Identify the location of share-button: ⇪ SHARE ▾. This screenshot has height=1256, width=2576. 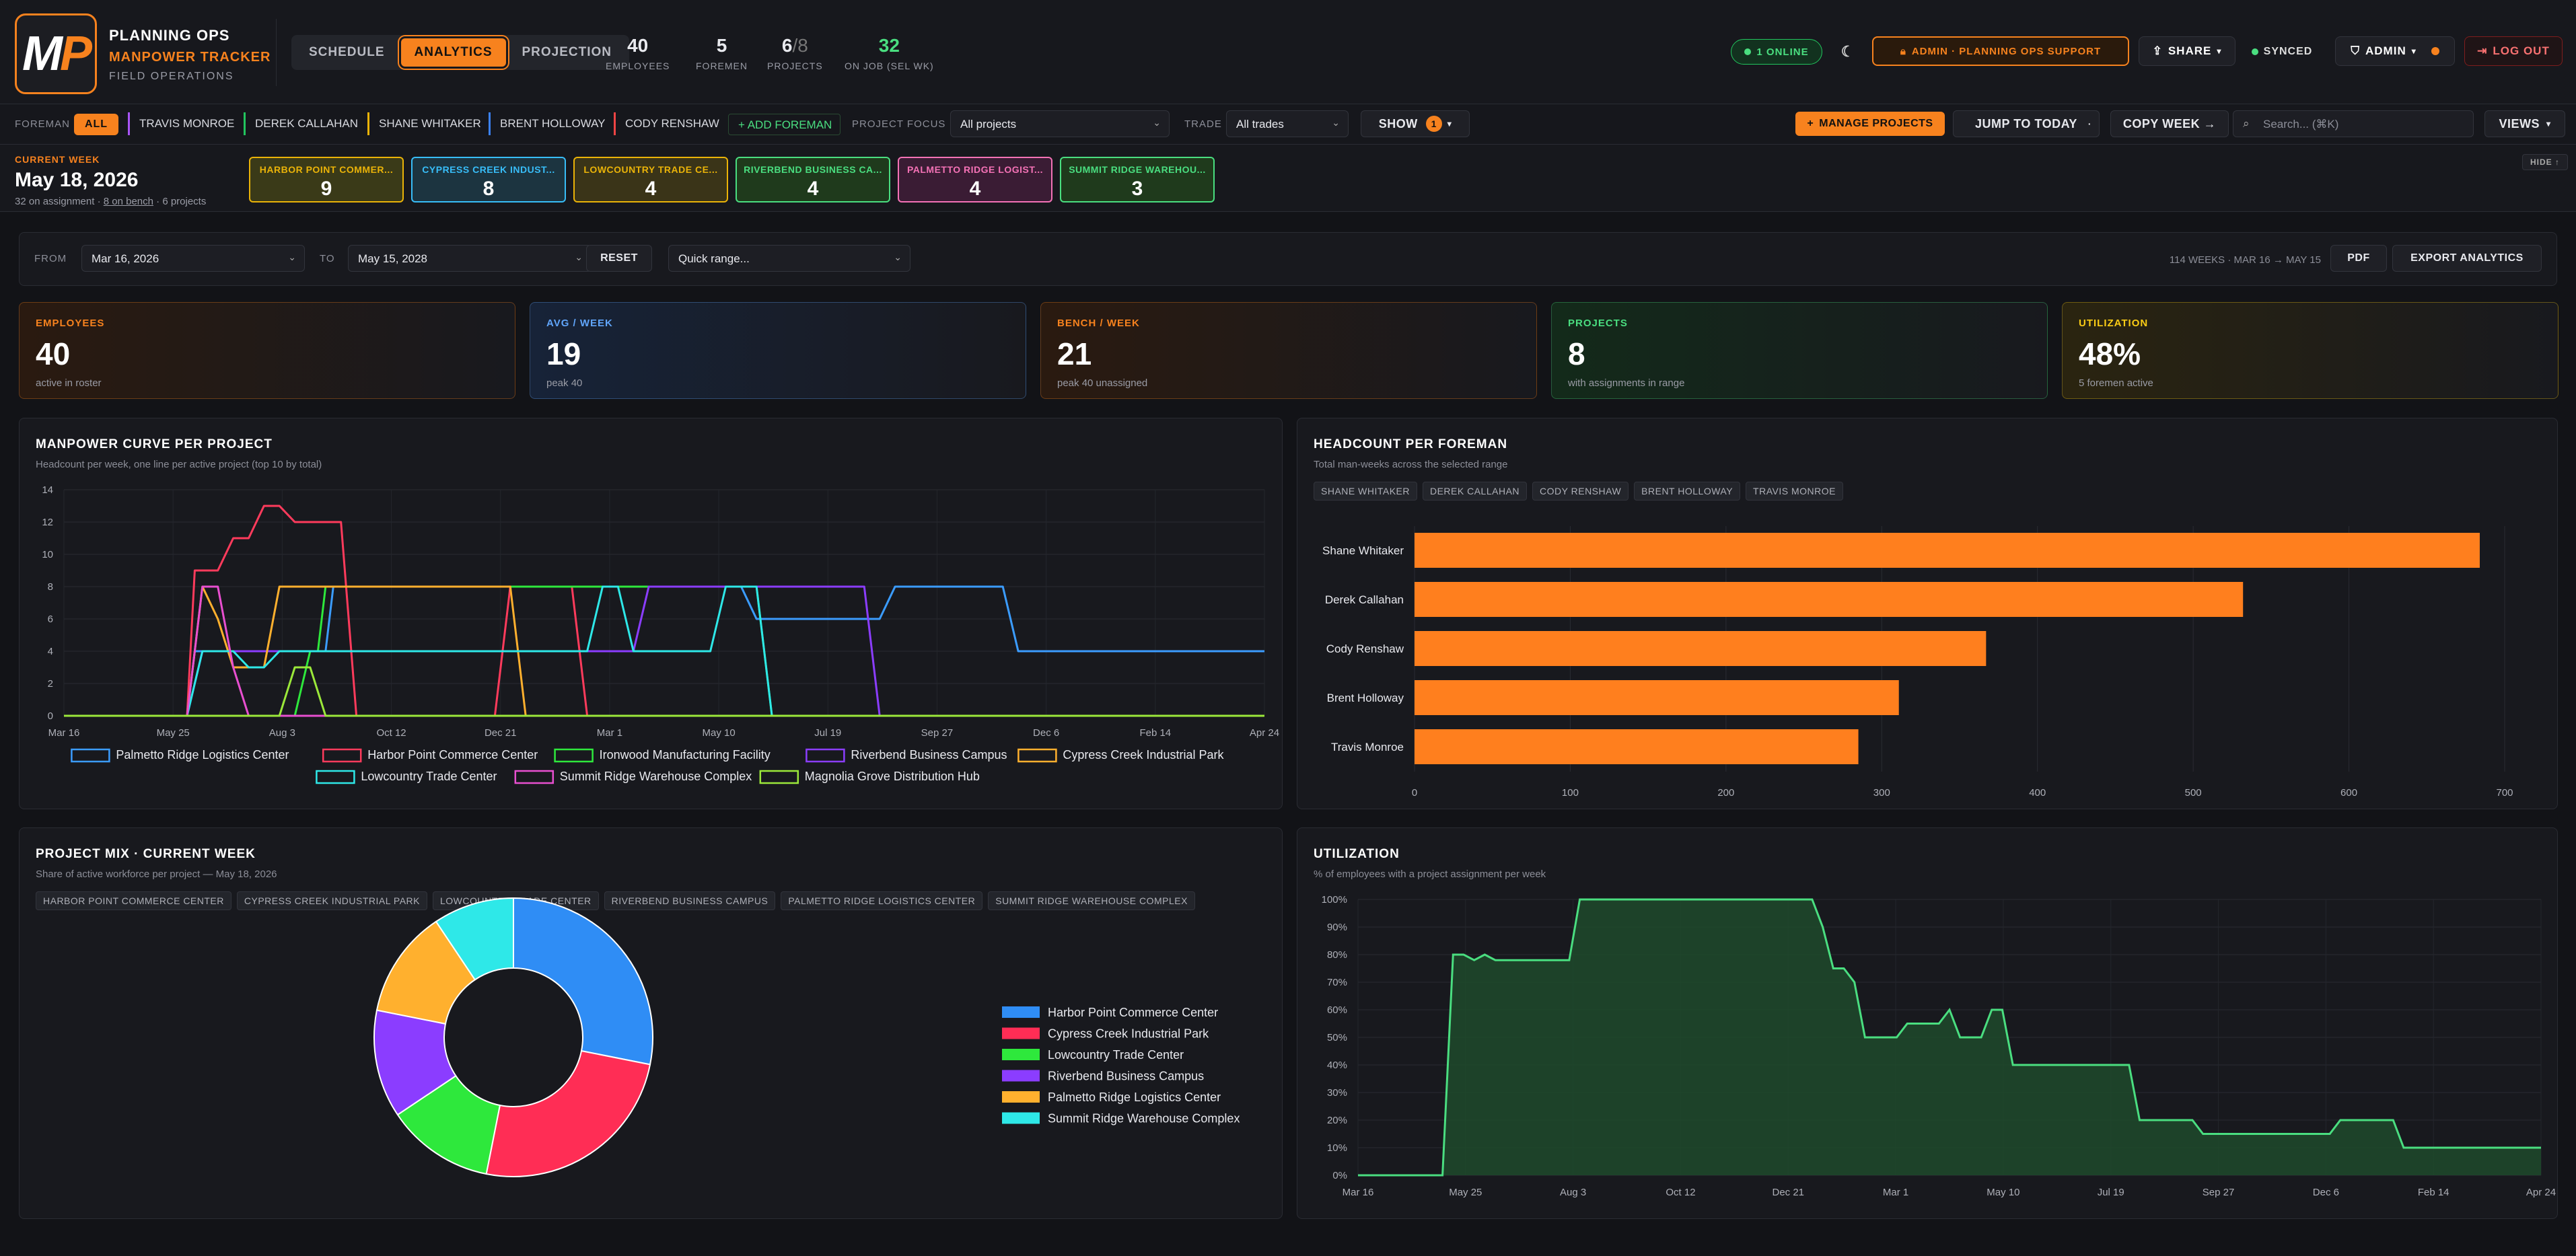
(2187, 51).